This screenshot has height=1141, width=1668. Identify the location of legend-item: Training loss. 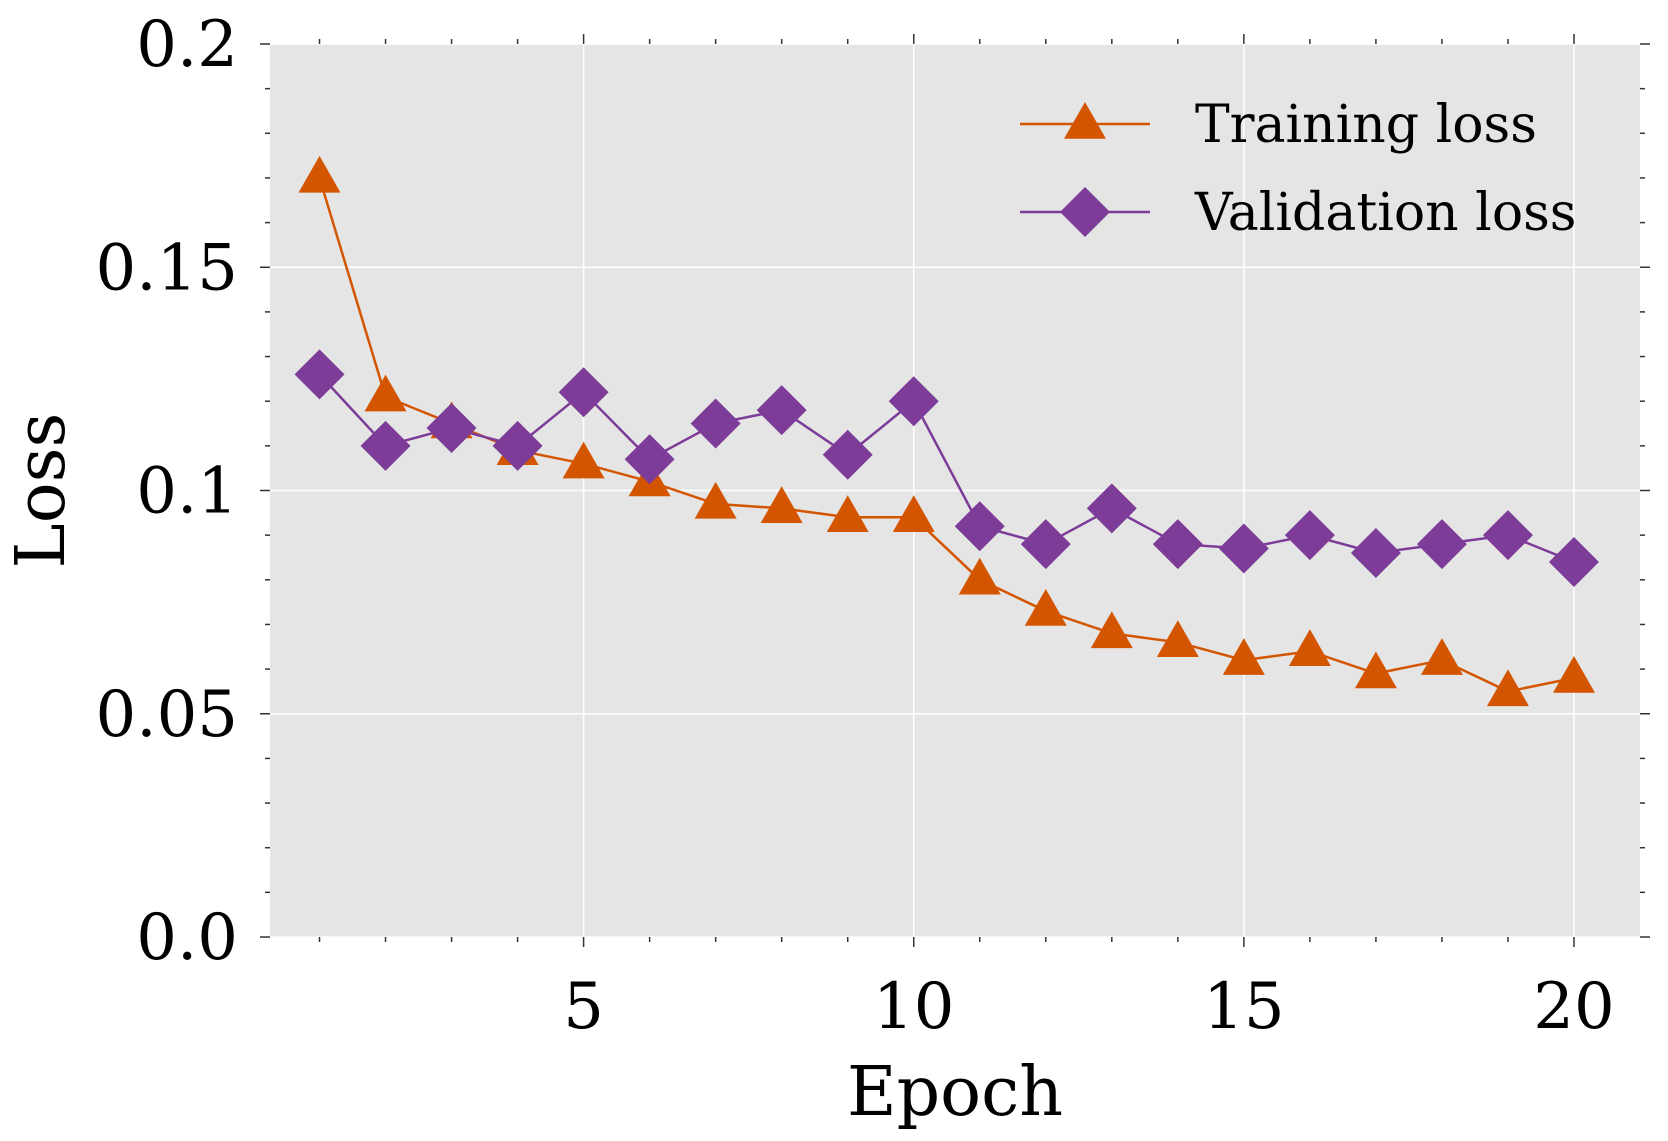
(1278, 125).